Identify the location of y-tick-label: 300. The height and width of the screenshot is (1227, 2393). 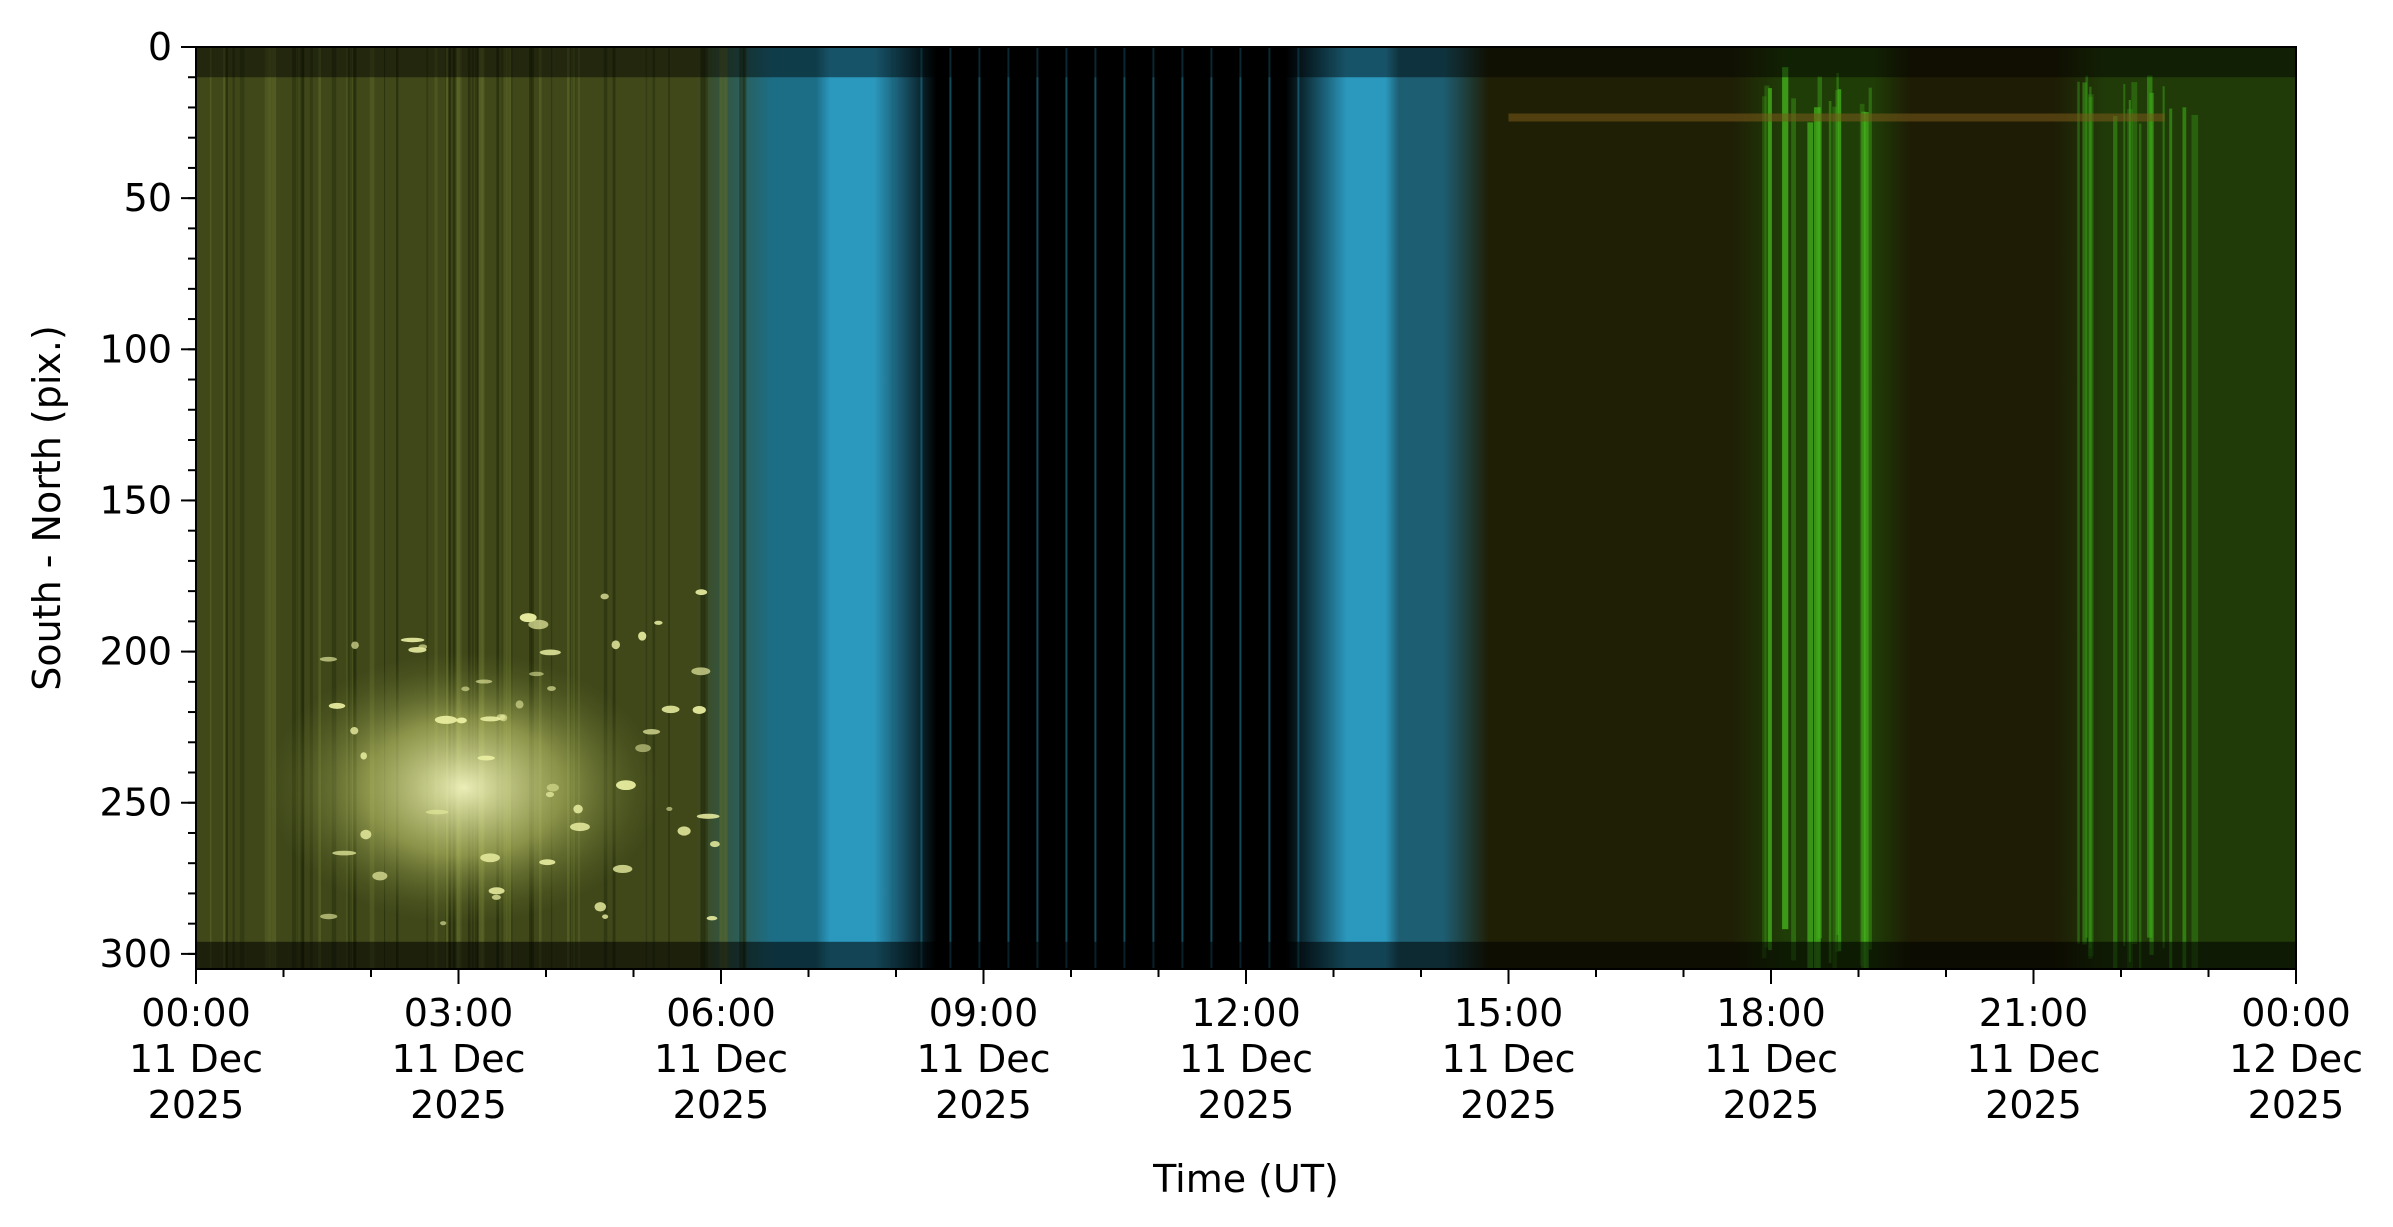
(135, 954).